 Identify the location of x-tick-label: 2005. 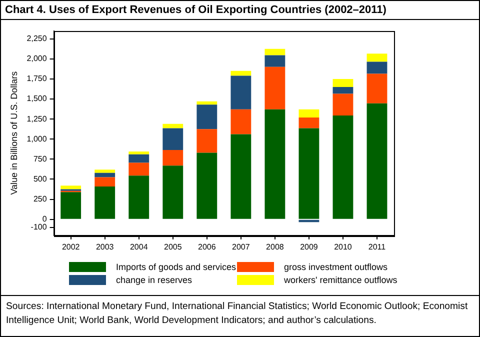
(173, 247).